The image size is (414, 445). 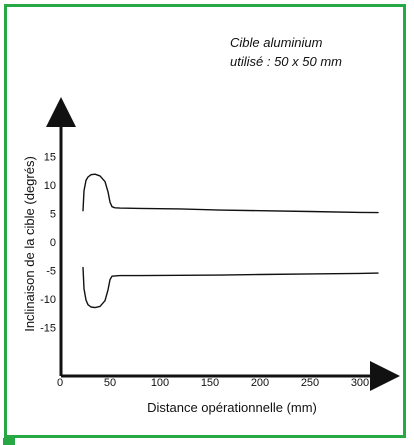 I want to click on frame-tab-decoration, so click(x=9, y=441).